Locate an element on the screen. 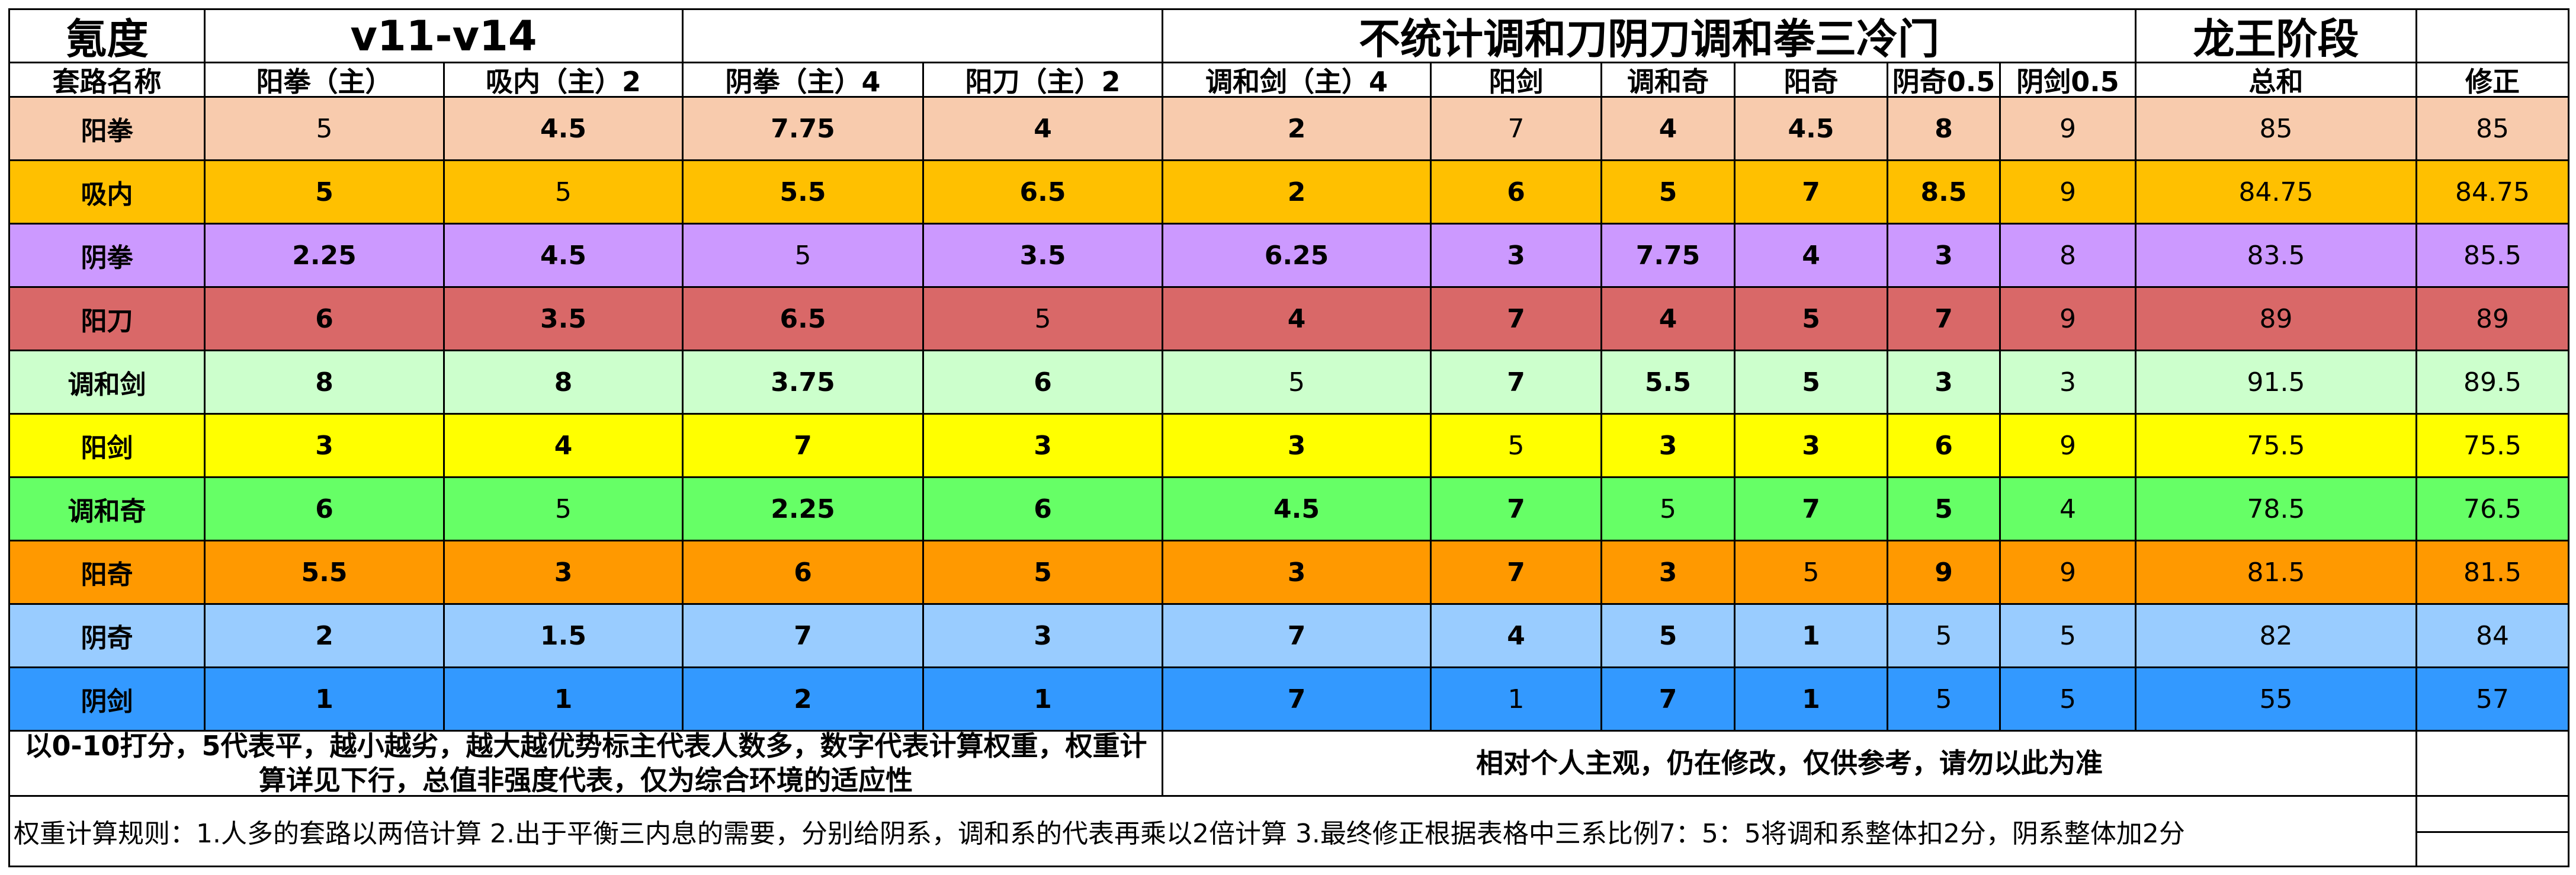 Image resolution: width=2576 pixels, height=875 pixels. row-name-cell: 调和剑 is located at coordinates (106, 381).